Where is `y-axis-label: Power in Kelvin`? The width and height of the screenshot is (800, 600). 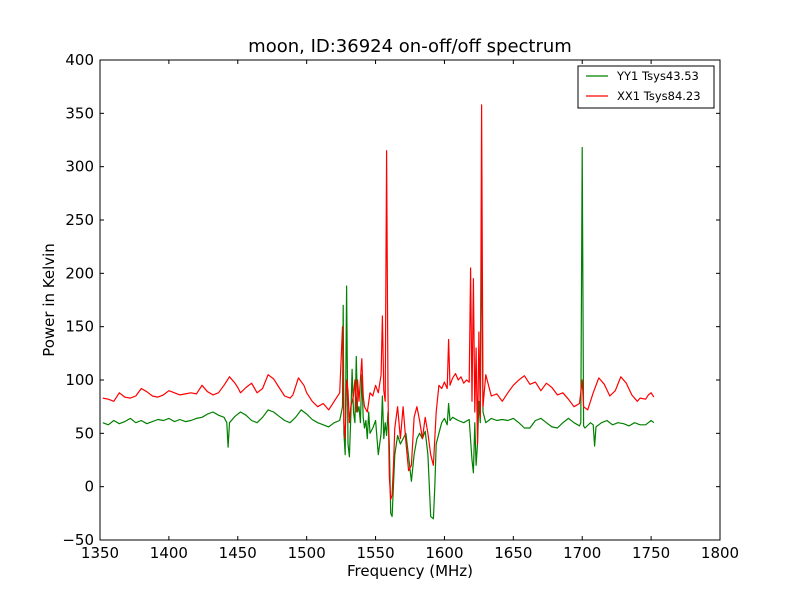
y-axis-label: Power in Kelvin is located at coordinates (49, 300).